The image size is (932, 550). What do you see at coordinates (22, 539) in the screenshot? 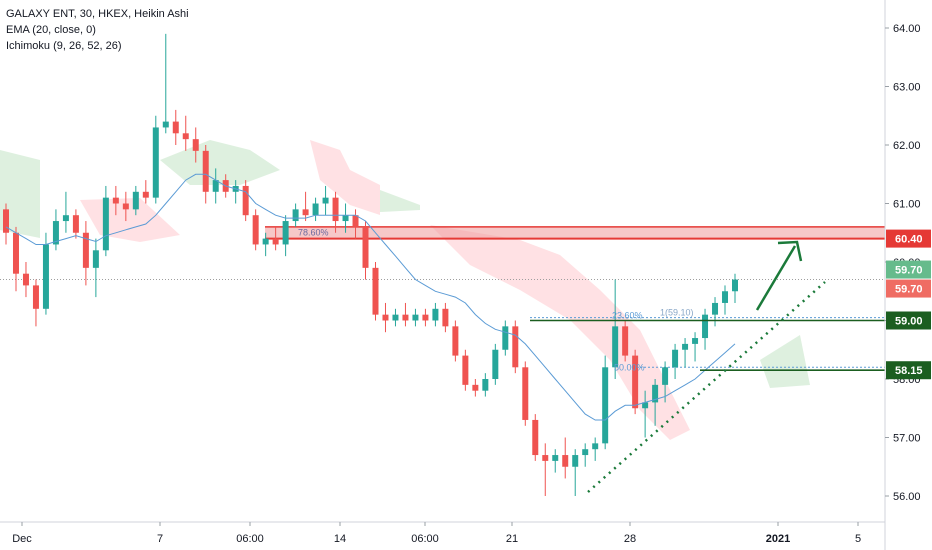
I see `x-tick-label: Dec` at bounding box center [22, 539].